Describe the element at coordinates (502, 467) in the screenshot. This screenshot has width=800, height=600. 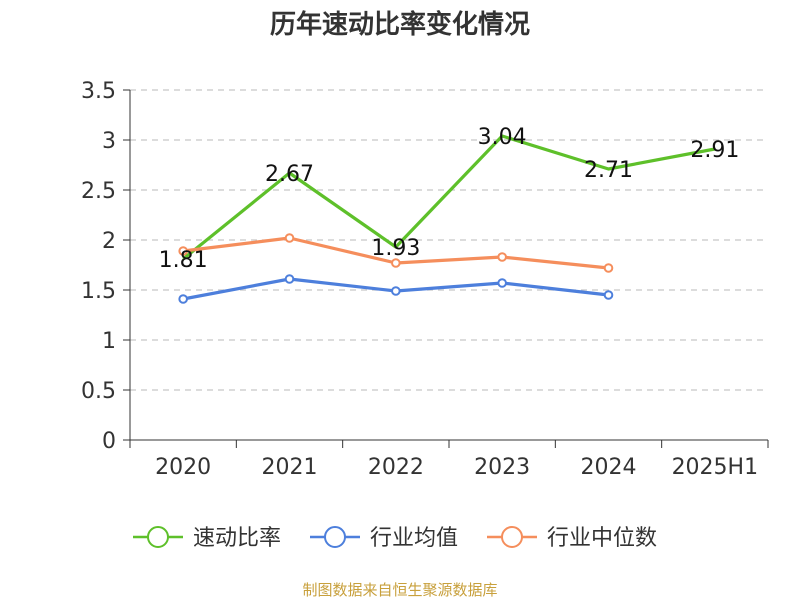
I see `x-tick-label: 2023` at that location.